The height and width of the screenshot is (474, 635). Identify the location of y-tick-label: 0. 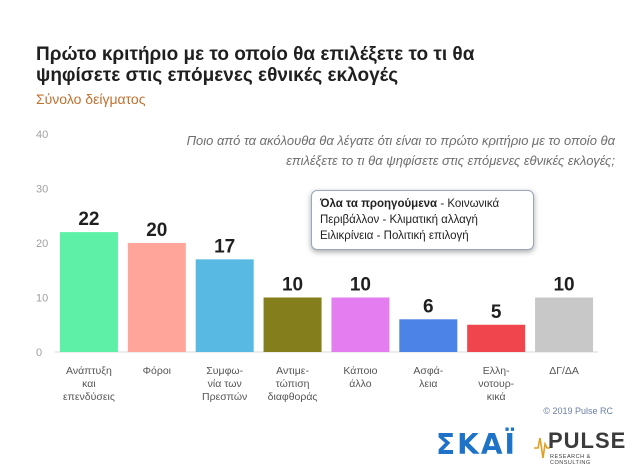
(39, 353).